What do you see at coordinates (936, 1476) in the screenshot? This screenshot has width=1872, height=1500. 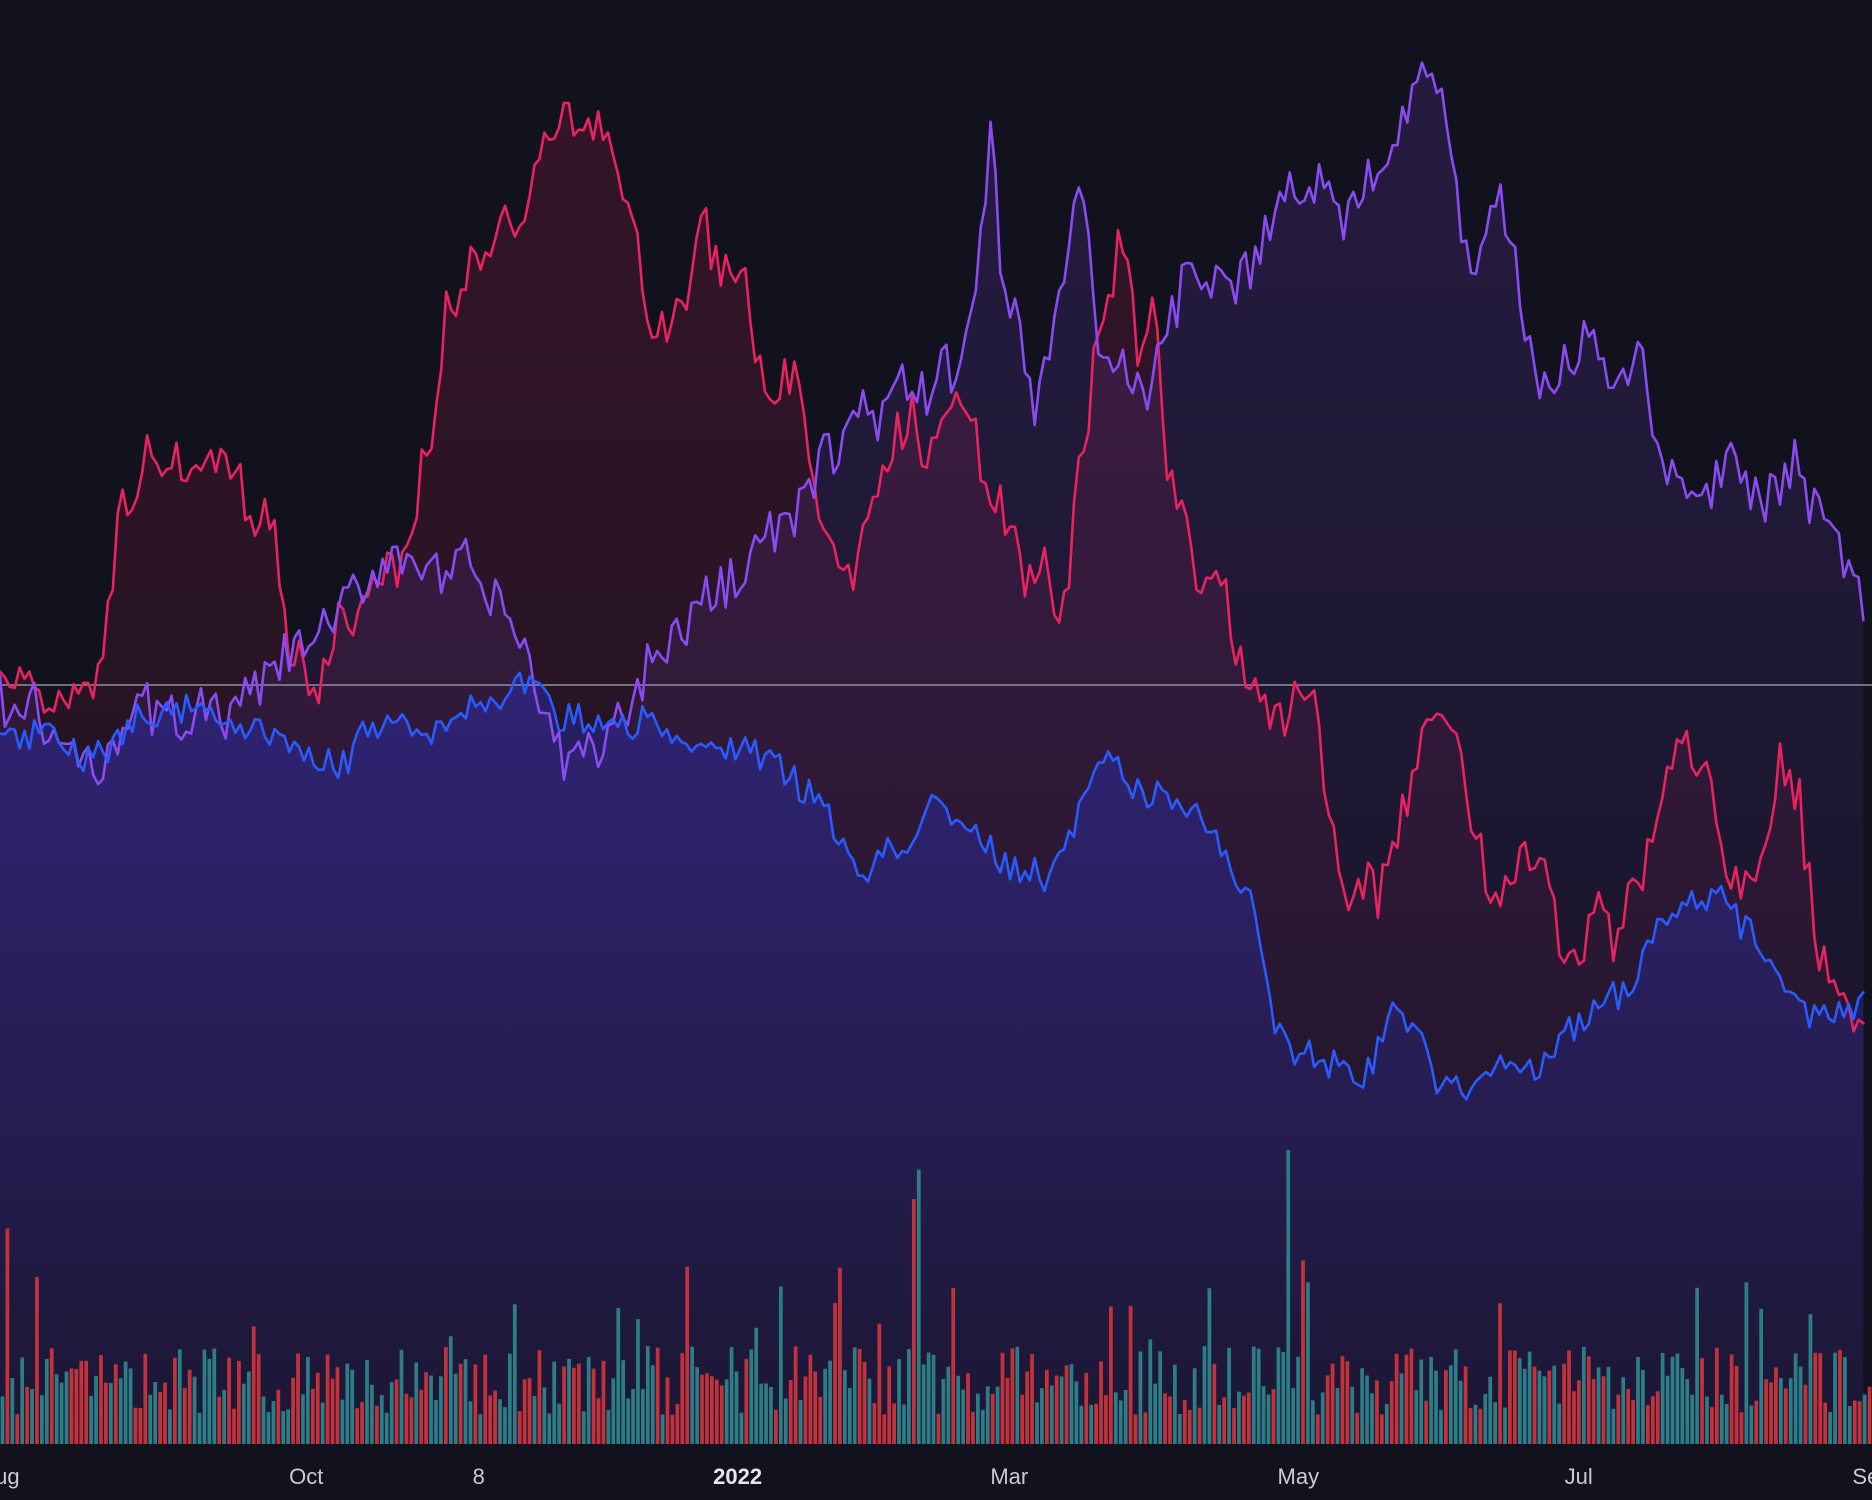 I see `x-axis: Aug Oct 8 2022 Mar May Jul Sep` at bounding box center [936, 1476].